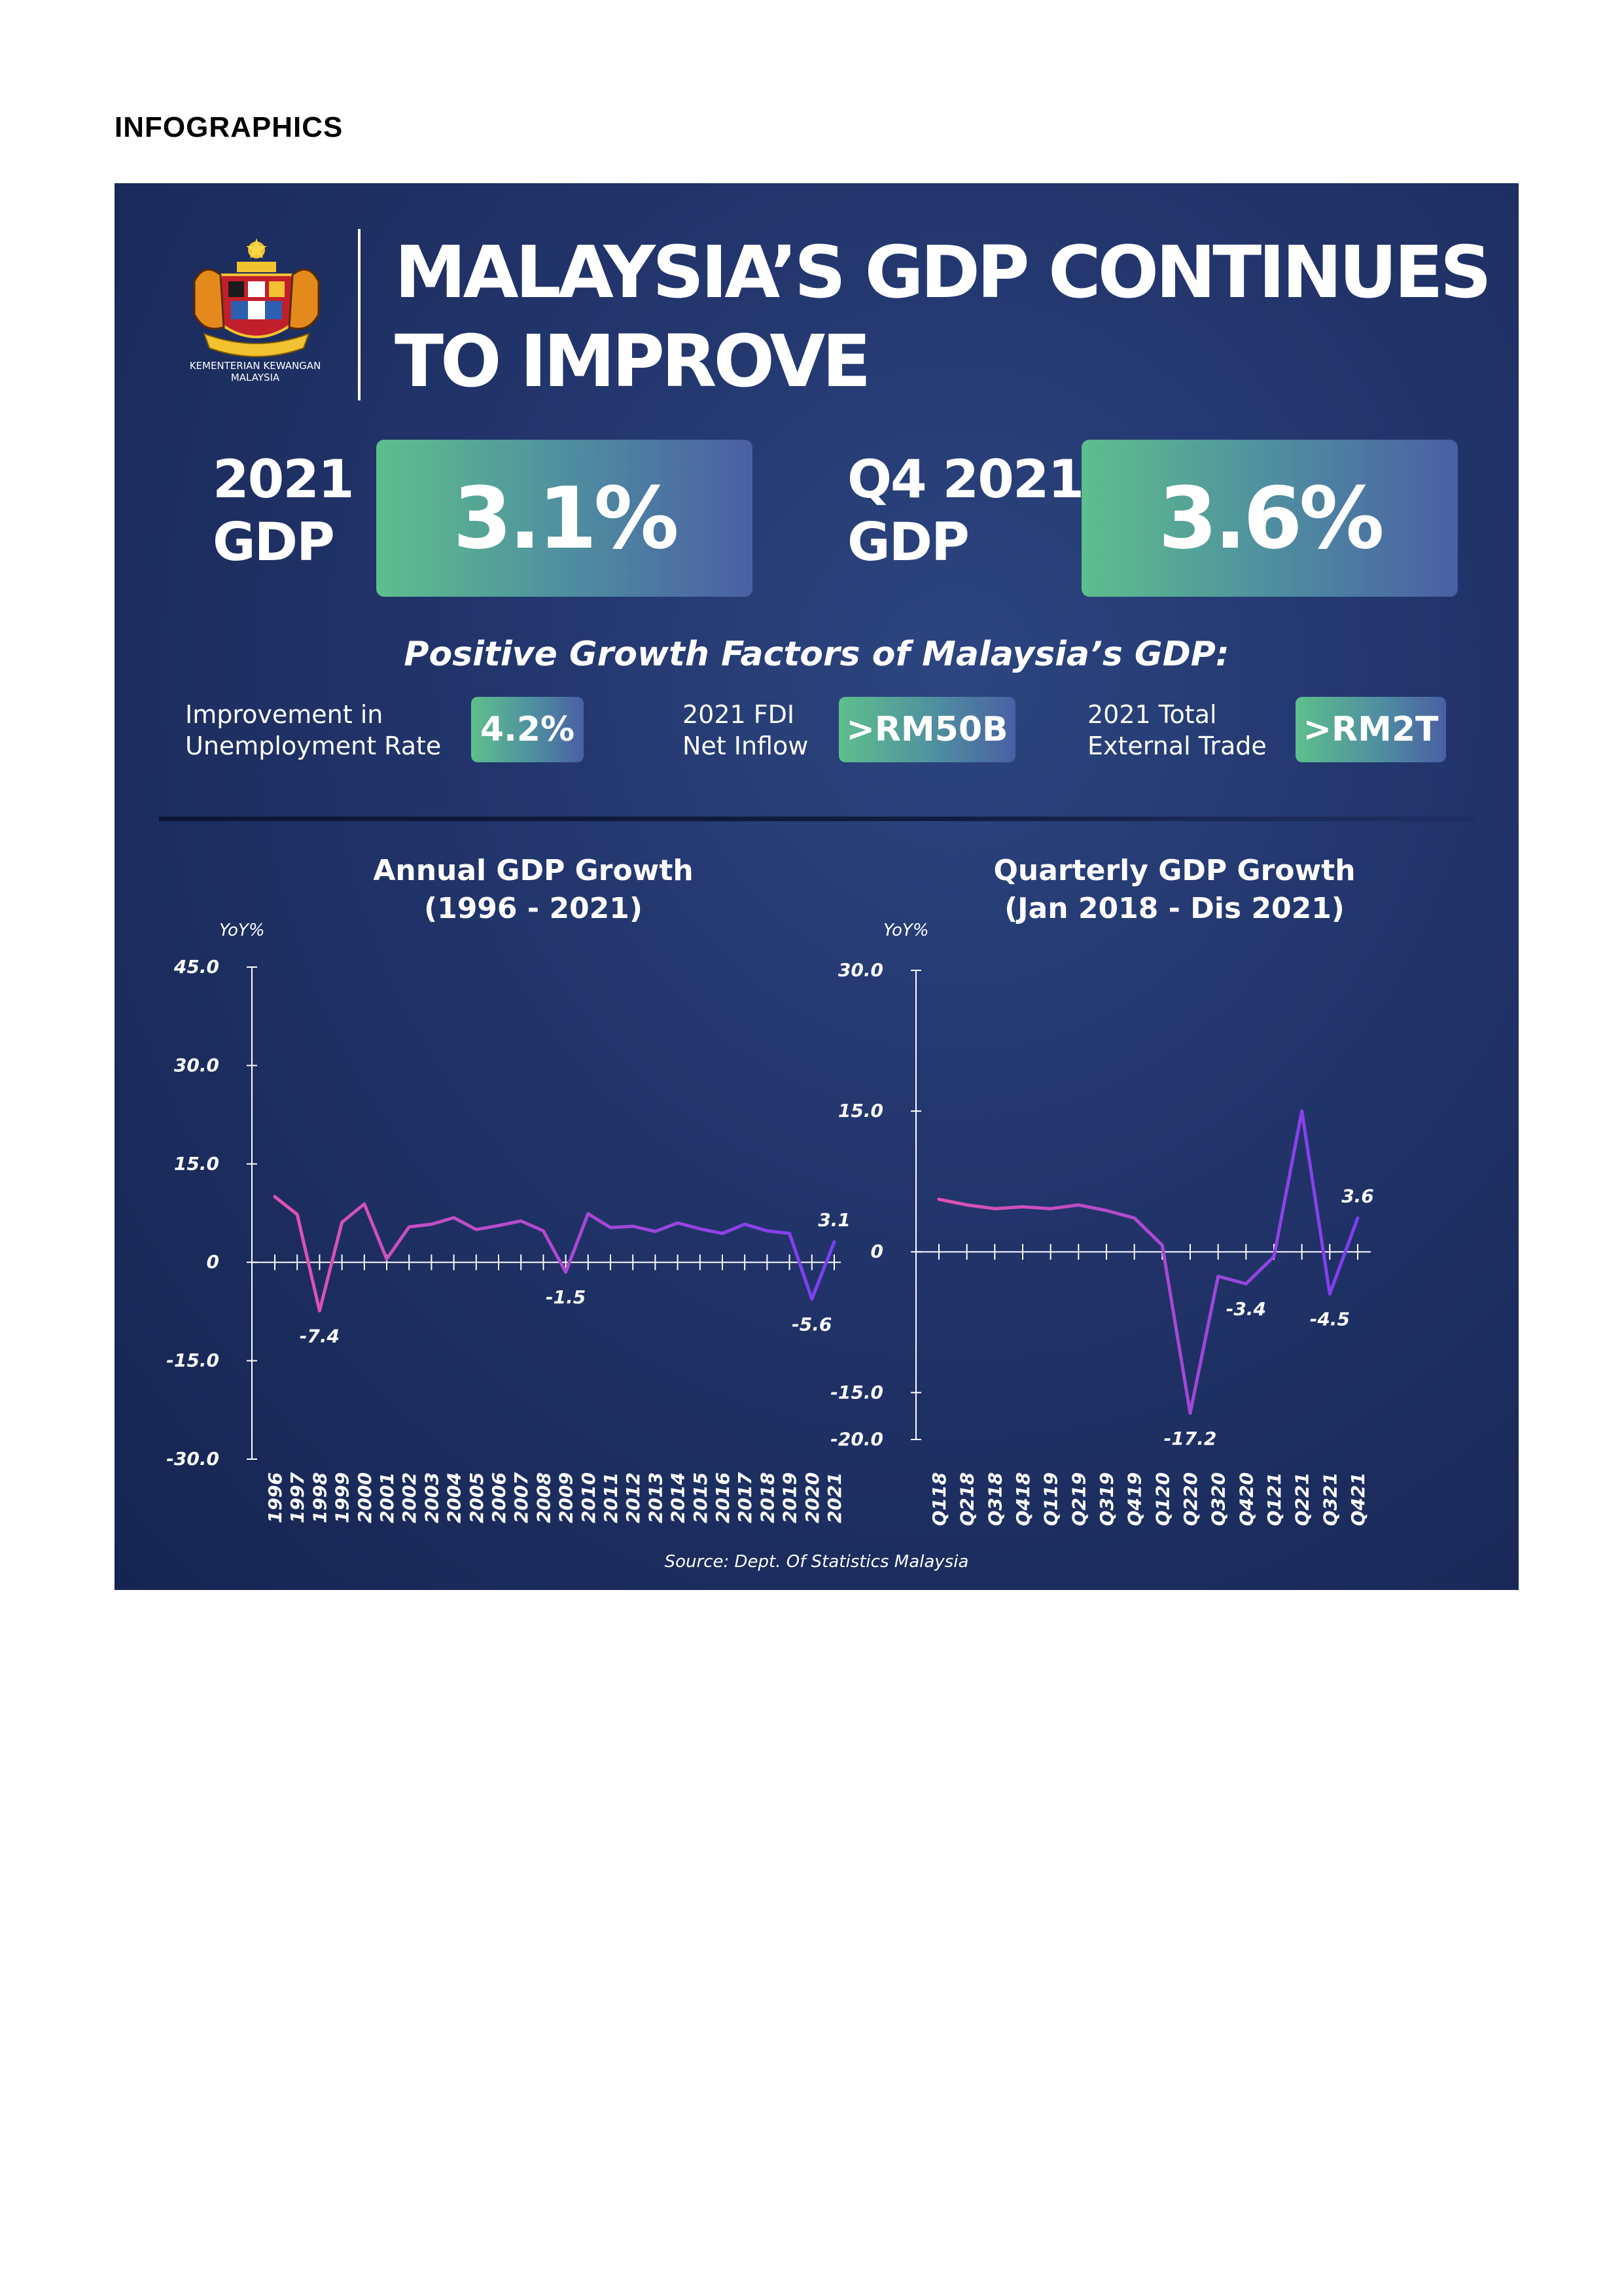 The image size is (1624, 2296). What do you see at coordinates (588, 1498) in the screenshot?
I see `annual-x-tick-label: 2010` at bounding box center [588, 1498].